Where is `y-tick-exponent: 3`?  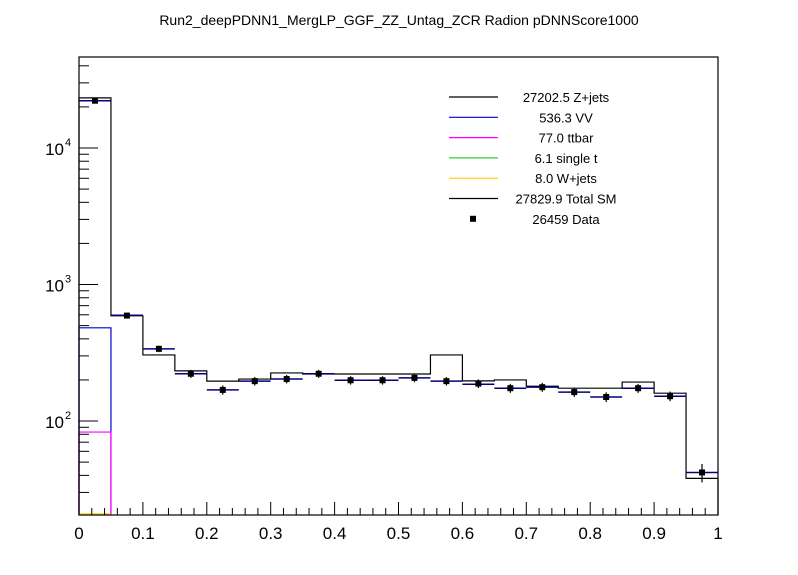 y-tick-exponent: 3 is located at coordinates (68, 280).